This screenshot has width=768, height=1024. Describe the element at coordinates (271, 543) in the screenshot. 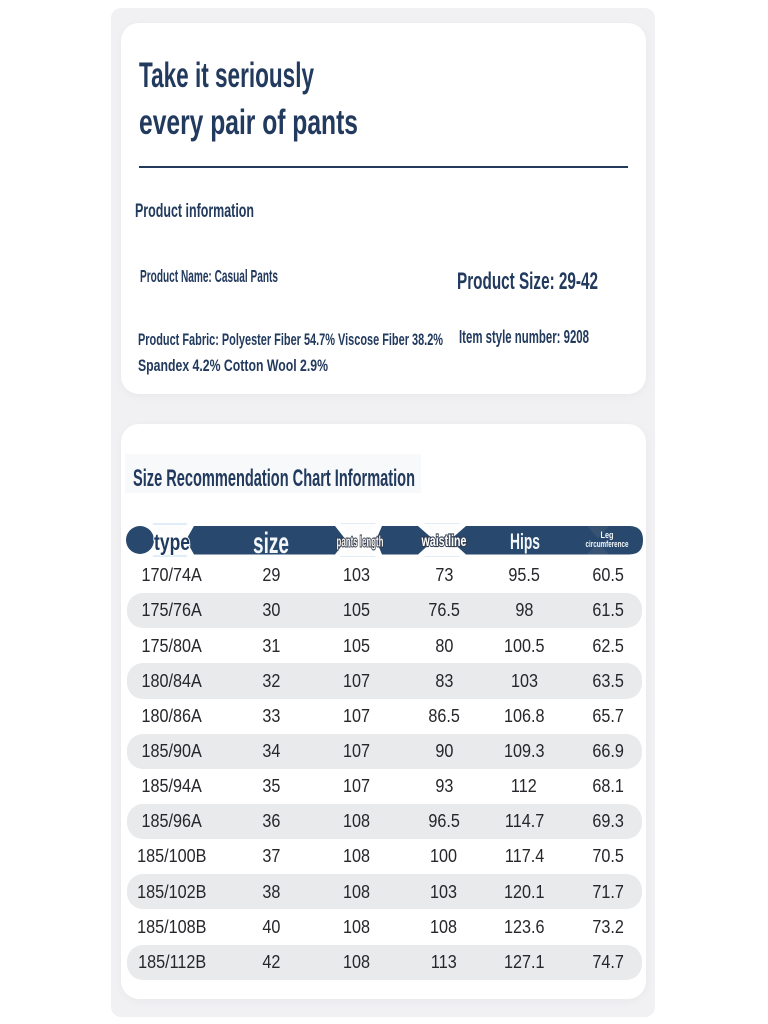

I see `svg-text: size` at that location.